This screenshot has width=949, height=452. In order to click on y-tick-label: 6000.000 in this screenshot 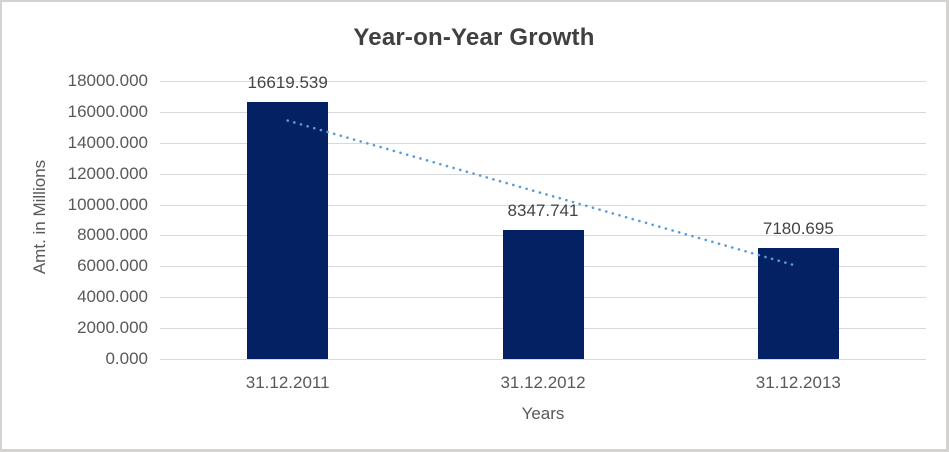, I will do `click(112, 266)`.